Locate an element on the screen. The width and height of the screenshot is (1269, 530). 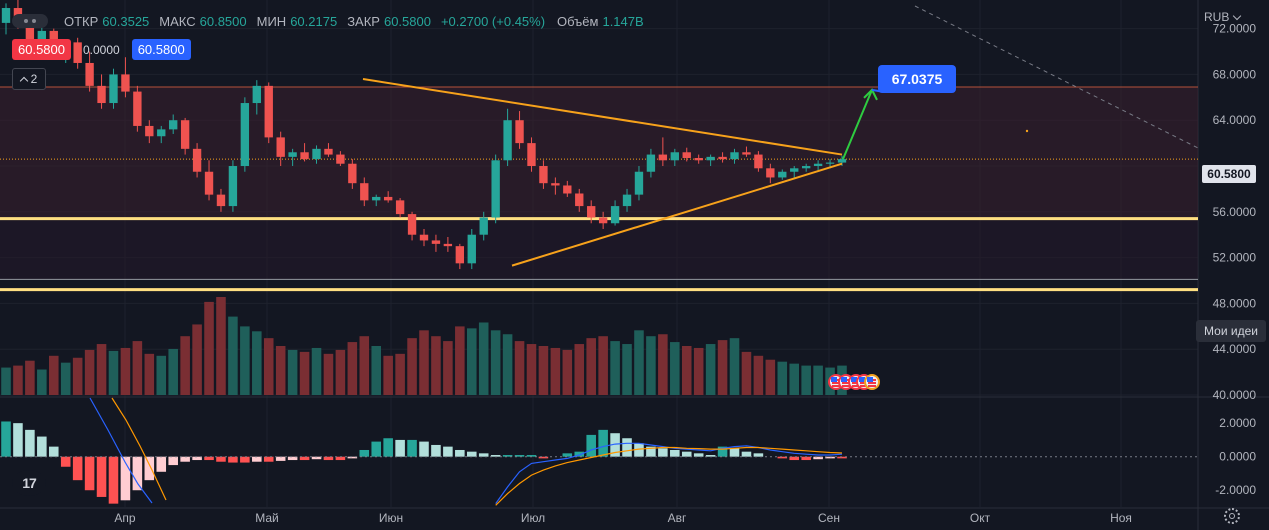
last-price-tag: 60.5800 is located at coordinates (1229, 174).